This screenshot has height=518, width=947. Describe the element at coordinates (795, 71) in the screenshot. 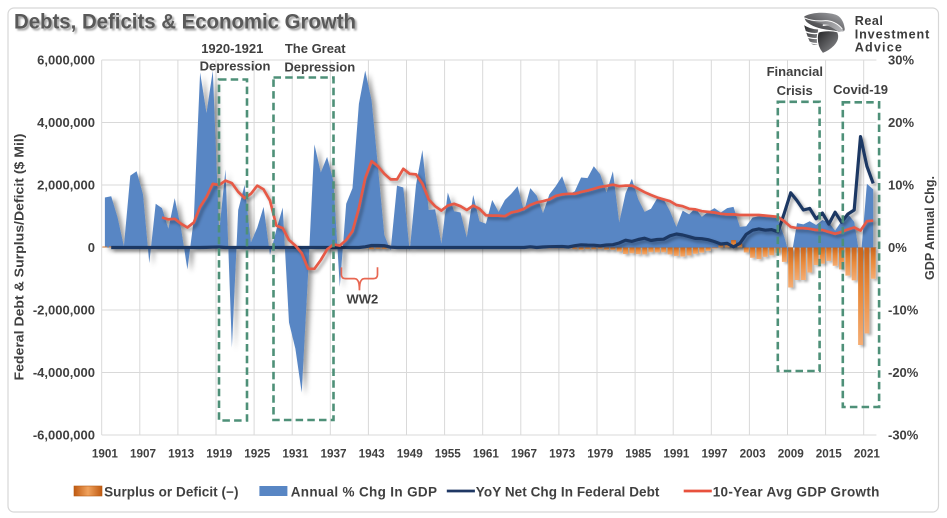

I see `svg-text: Financial` at that location.